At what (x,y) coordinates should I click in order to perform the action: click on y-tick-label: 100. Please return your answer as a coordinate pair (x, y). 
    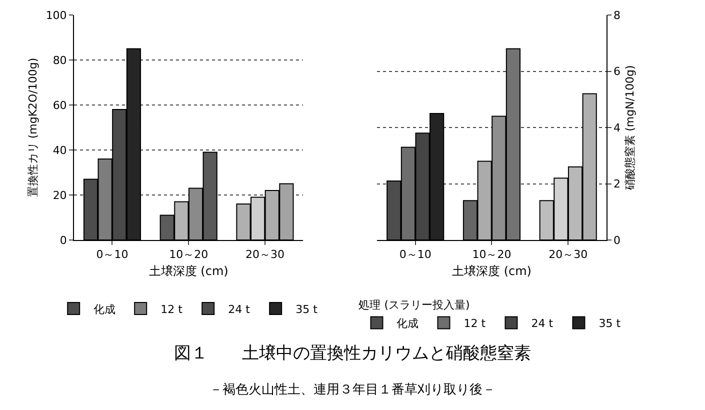
    Looking at the image, I should click on (56, 15).